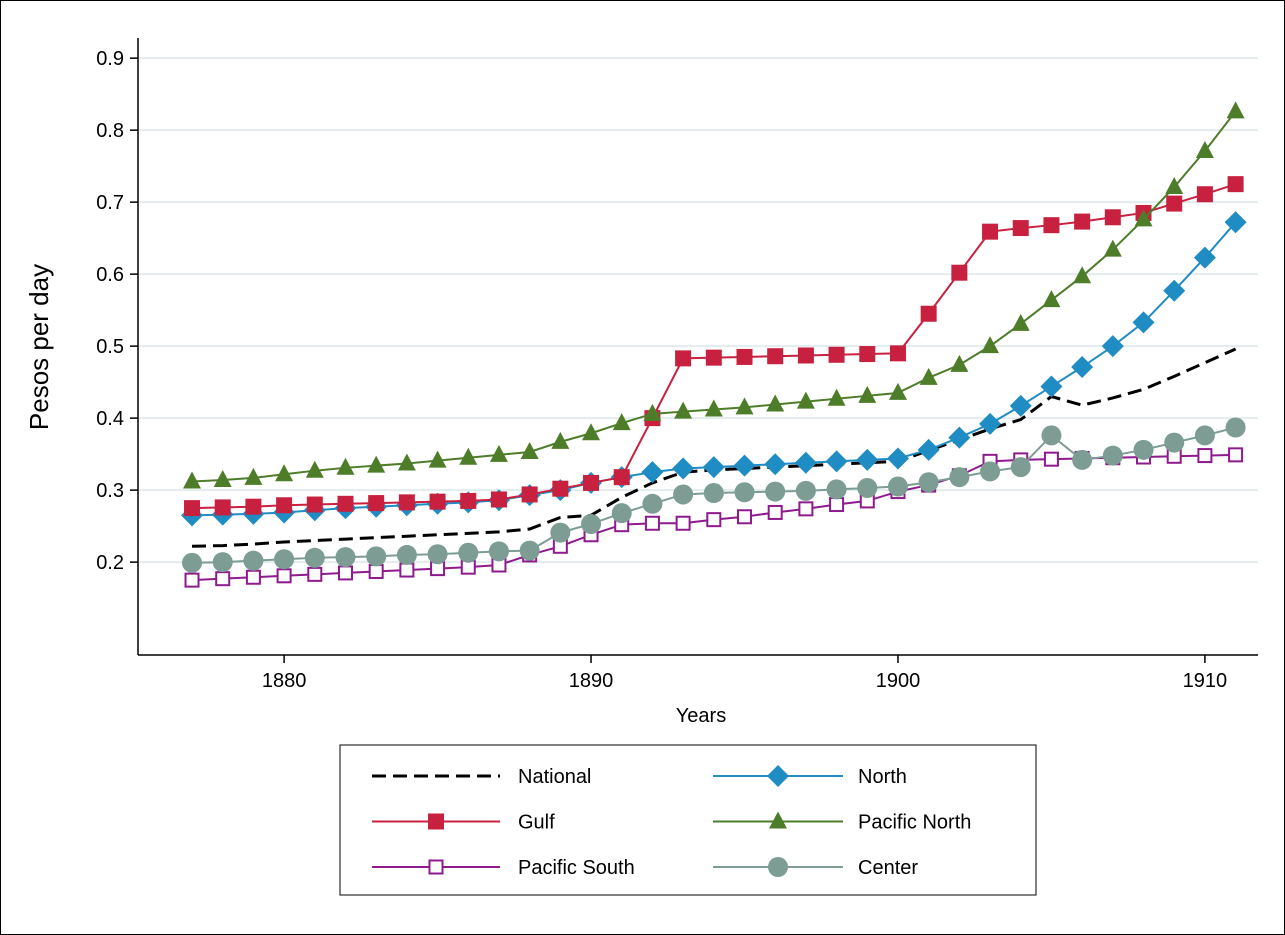 Image resolution: width=1285 pixels, height=935 pixels. Describe the element at coordinates (554, 777) in the screenshot. I see `legend-label: National` at that location.